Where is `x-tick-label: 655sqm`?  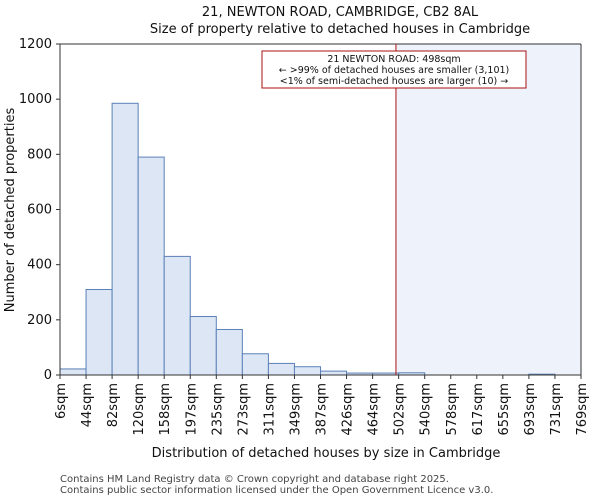
x-tick-label: 655sqm is located at coordinates (504, 409).